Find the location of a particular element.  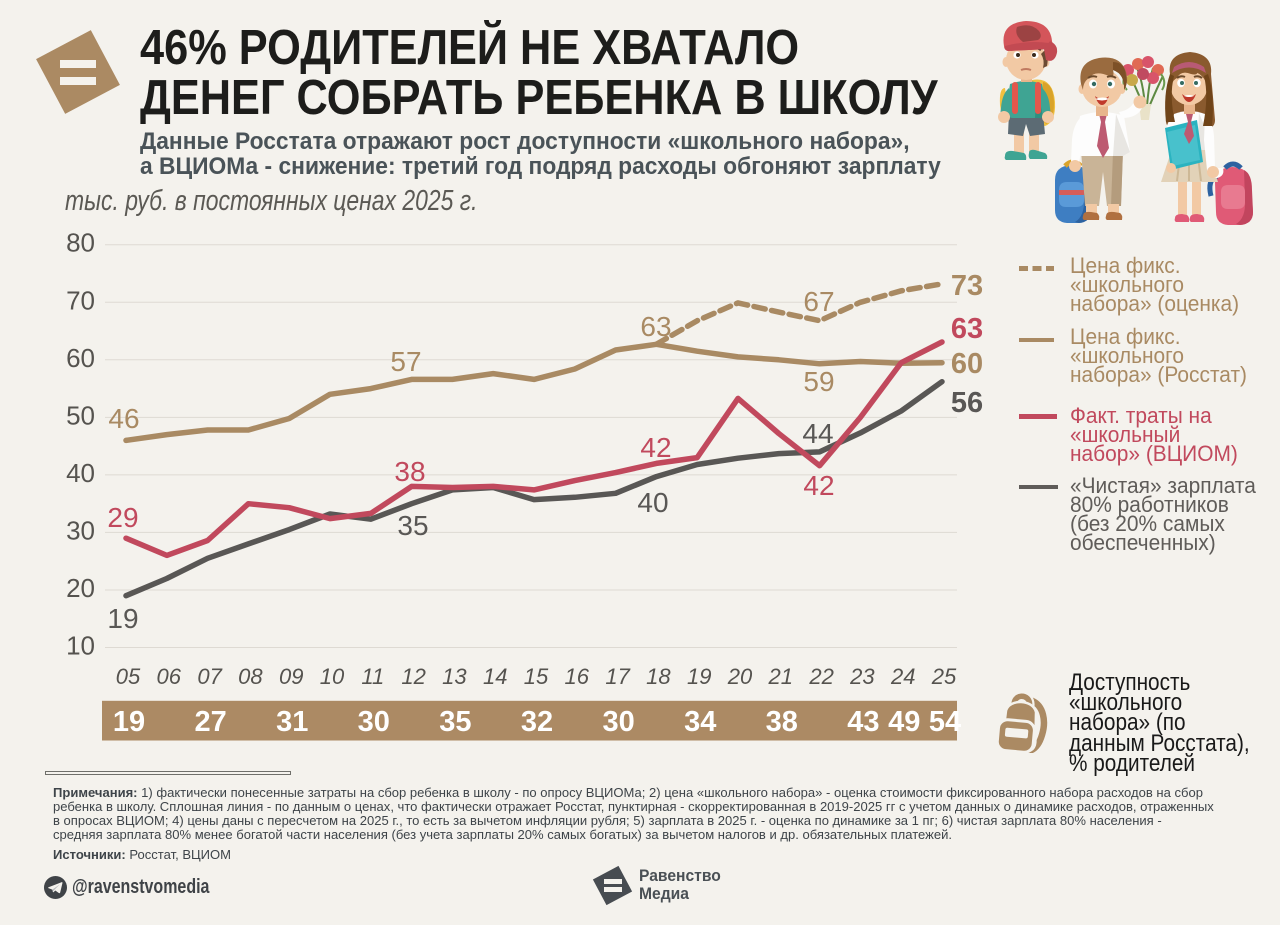

svg-text: 32 is located at coordinates (537, 722).